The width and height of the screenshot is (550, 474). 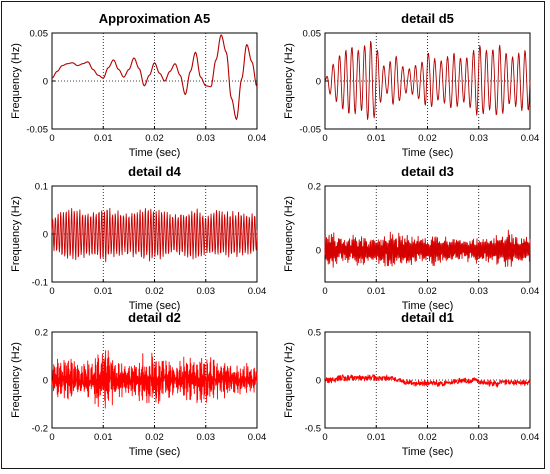 I want to click on chart-title: detail d4, so click(x=155, y=171).